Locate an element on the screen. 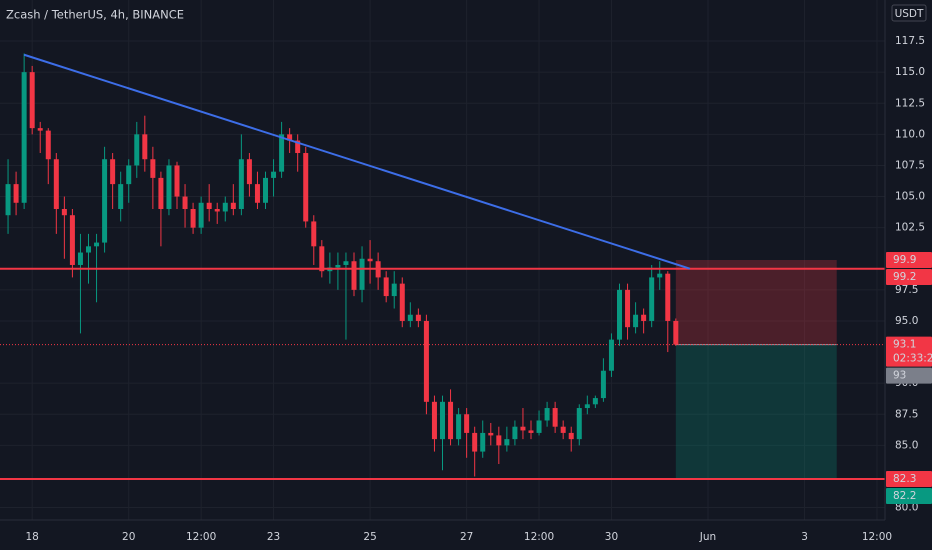 Image resolution: width=932 pixels, height=550 pixels. price-label-text: 82.2 is located at coordinates (904, 496).